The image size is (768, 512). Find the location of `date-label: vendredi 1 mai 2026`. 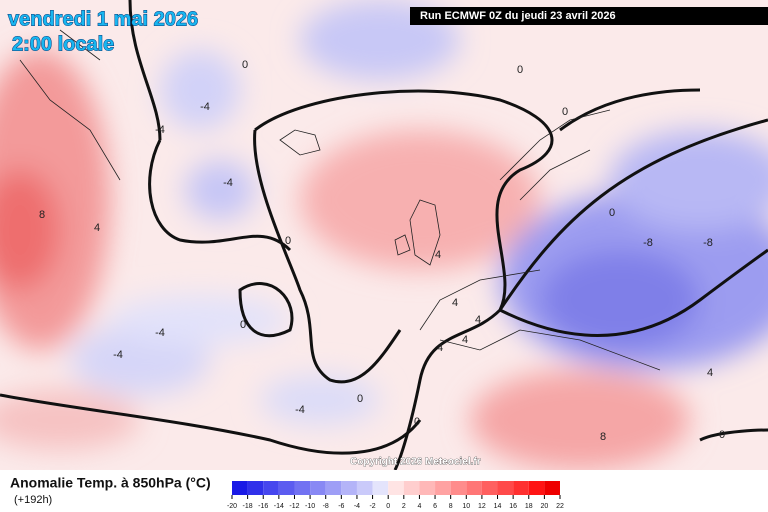

date-label: vendredi 1 mai 2026 is located at coordinates (103, 19).